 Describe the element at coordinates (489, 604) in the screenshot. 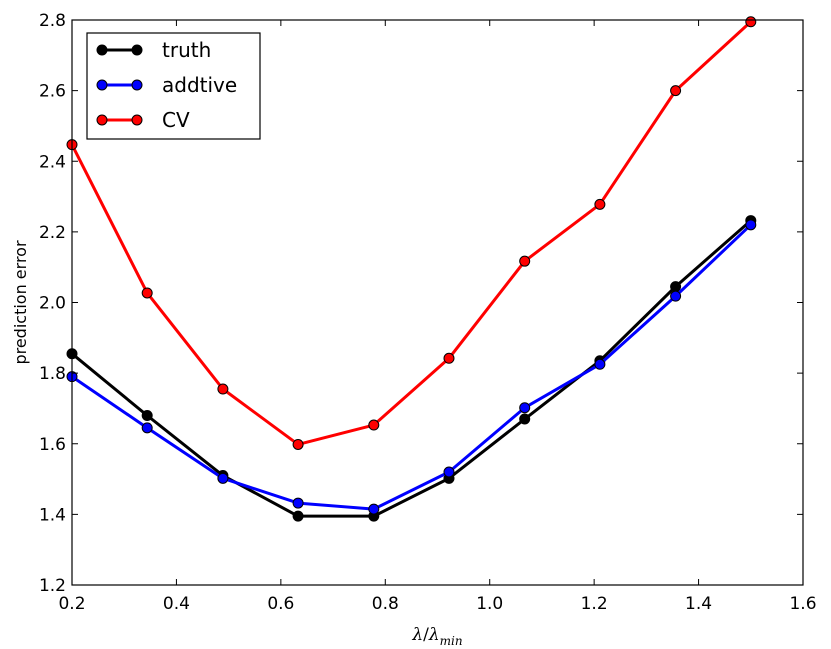

I see `x-tick-label: 1.0` at that location.